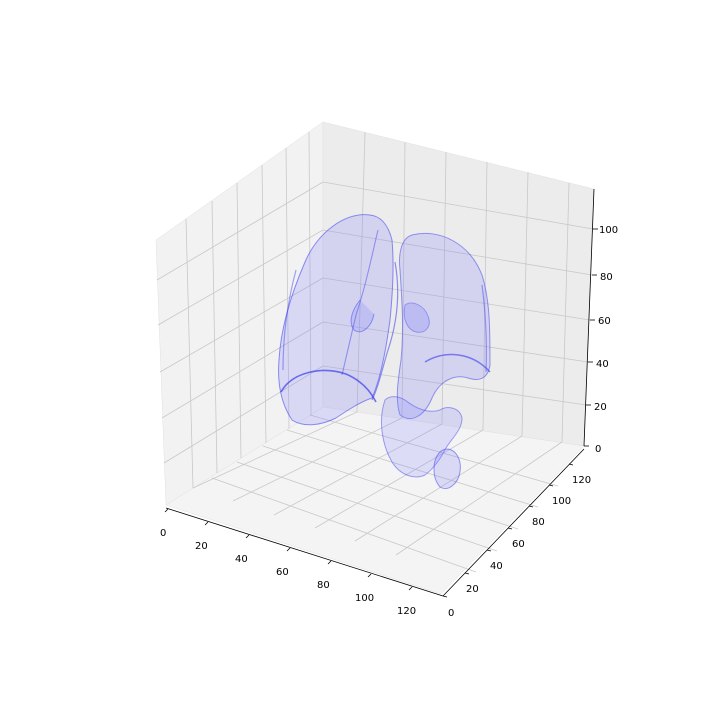  What do you see at coordinates (421, 437) in the screenshot?
I see `lower-lobe-surface` at bounding box center [421, 437].